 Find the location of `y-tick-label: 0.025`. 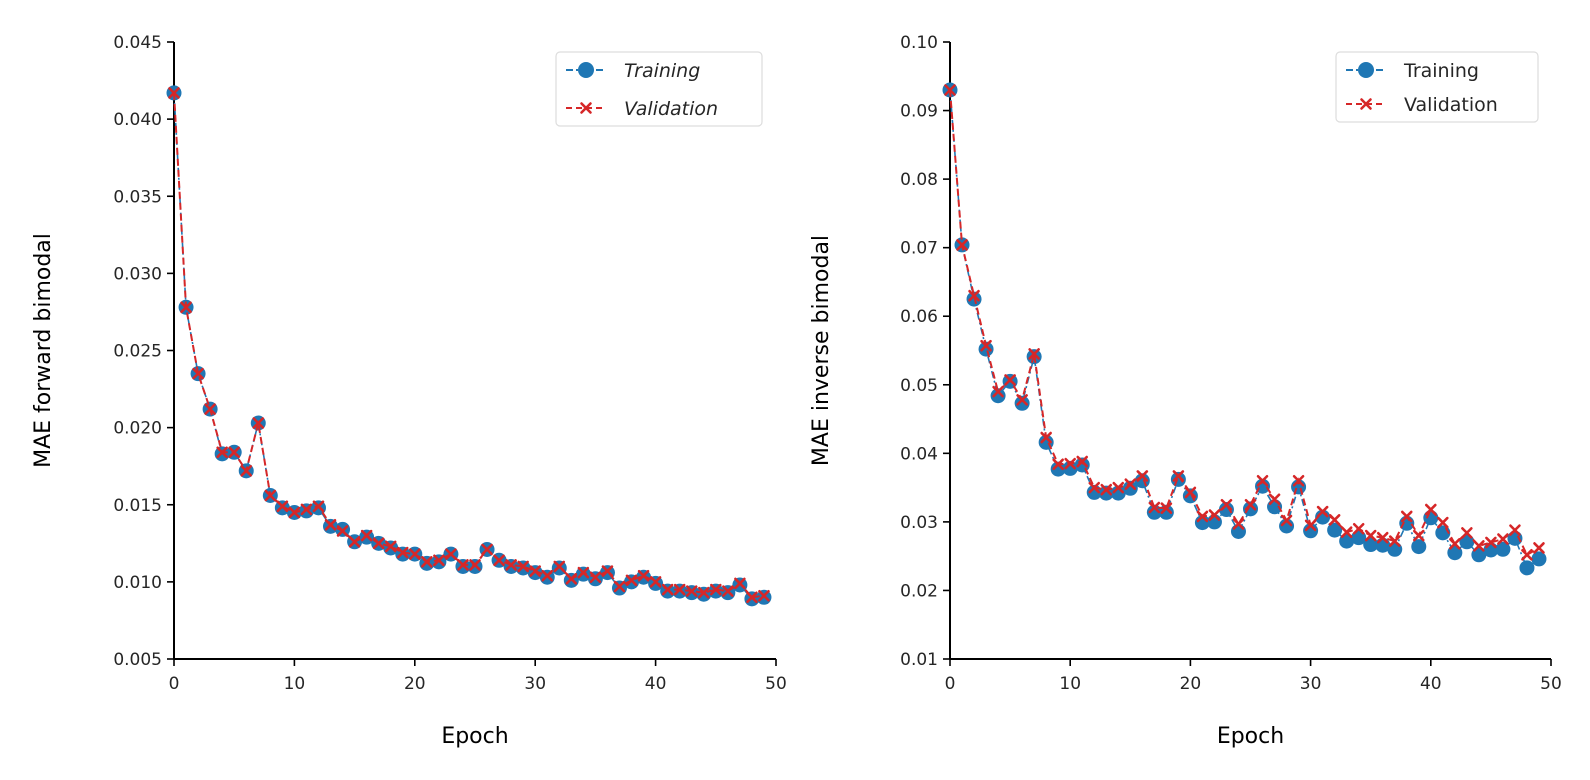

y-tick-label: 0.025 is located at coordinates (137, 352).